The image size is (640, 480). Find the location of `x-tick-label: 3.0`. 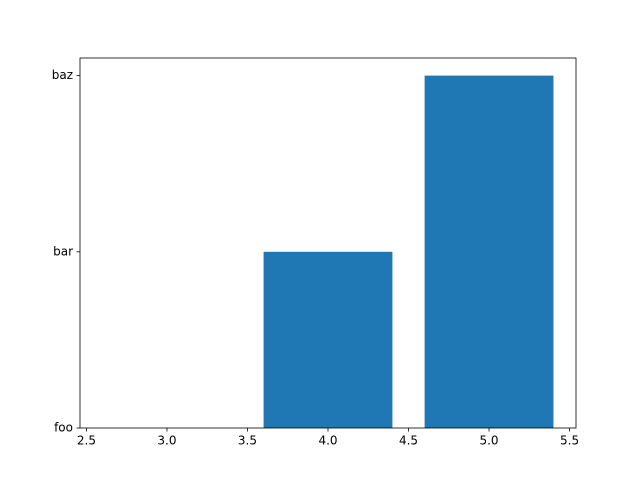

x-tick-label: 3.0 is located at coordinates (166, 441).